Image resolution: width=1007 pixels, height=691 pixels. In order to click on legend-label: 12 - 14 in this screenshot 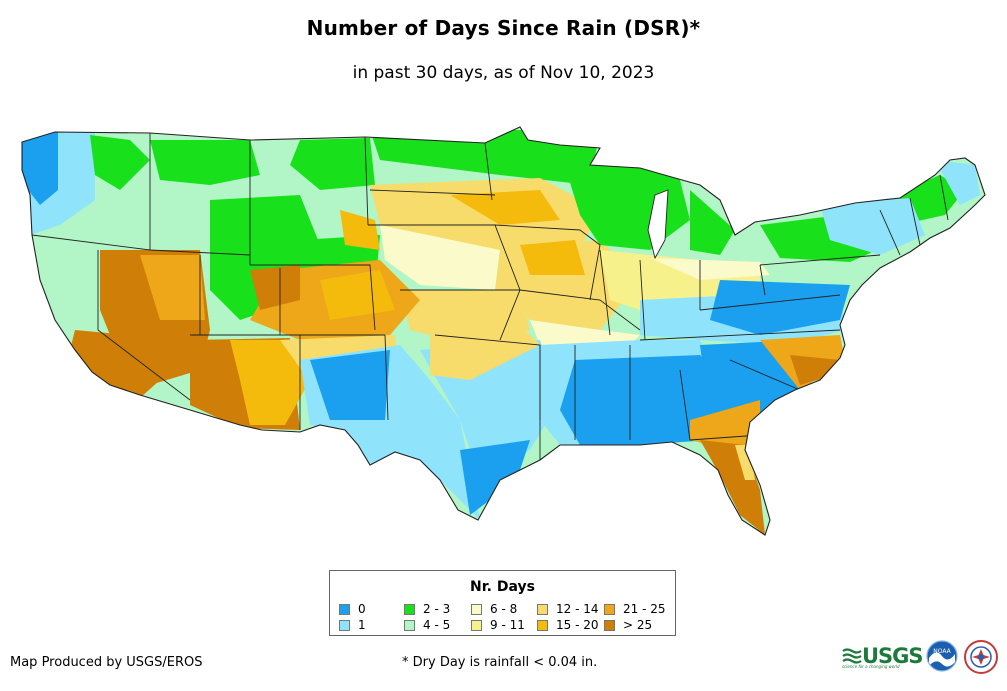, I will do `click(577, 609)`.